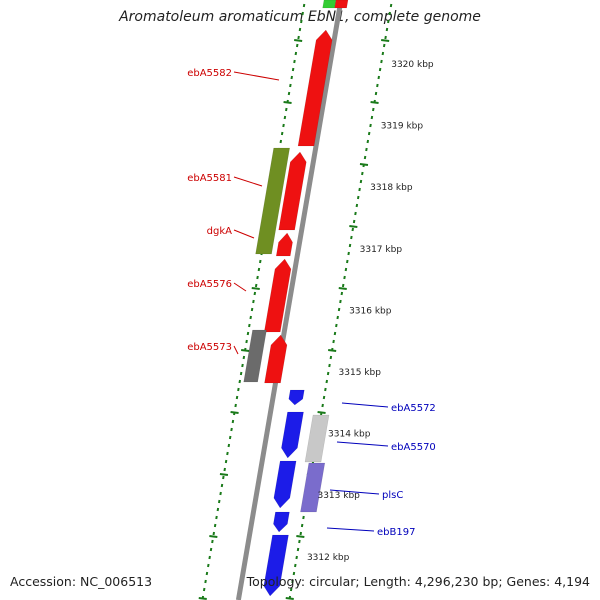 Image resolution: width=600 pixels, height=600 pixels. I want to click on gene-ebA5576, so click(277, 295).